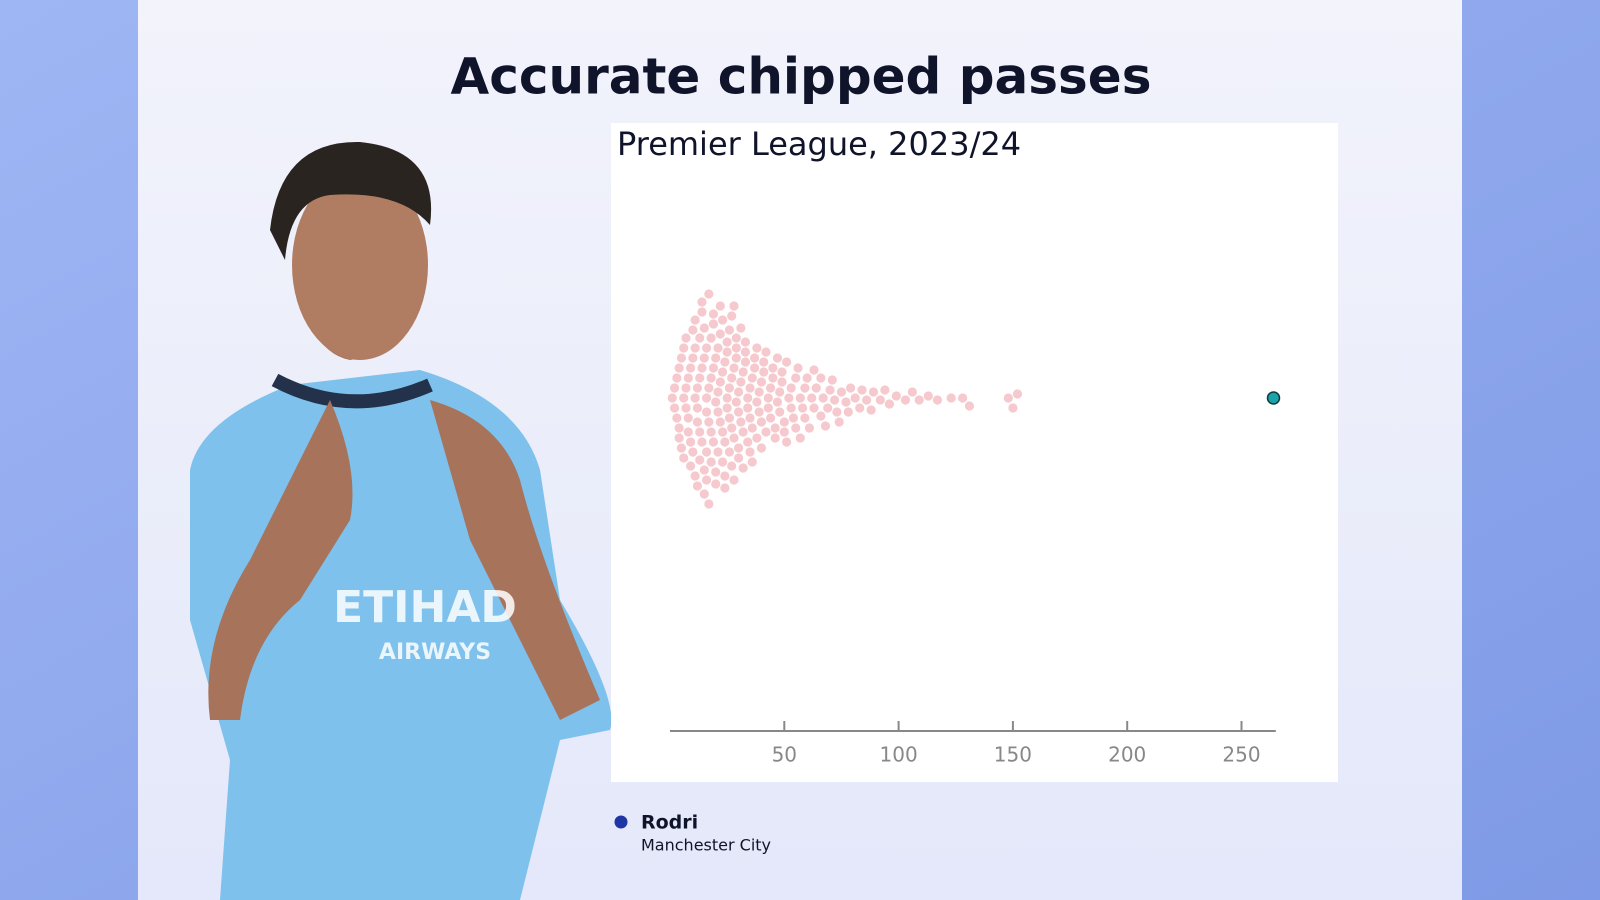 The width and height of the screenshot is (1600, 900). Describe the element at coordinates (1241, 755) in the screenshot. I see `x-tick-label: 250` at that location.